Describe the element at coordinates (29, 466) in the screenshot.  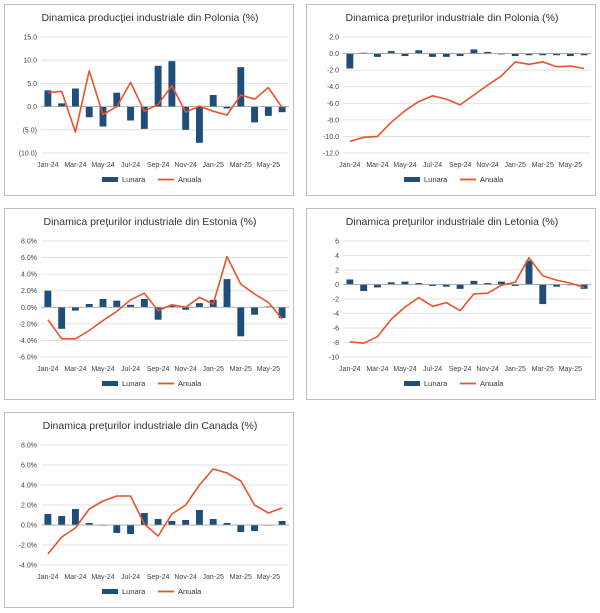
I see `y-tick-label: 6.0%` at that location.